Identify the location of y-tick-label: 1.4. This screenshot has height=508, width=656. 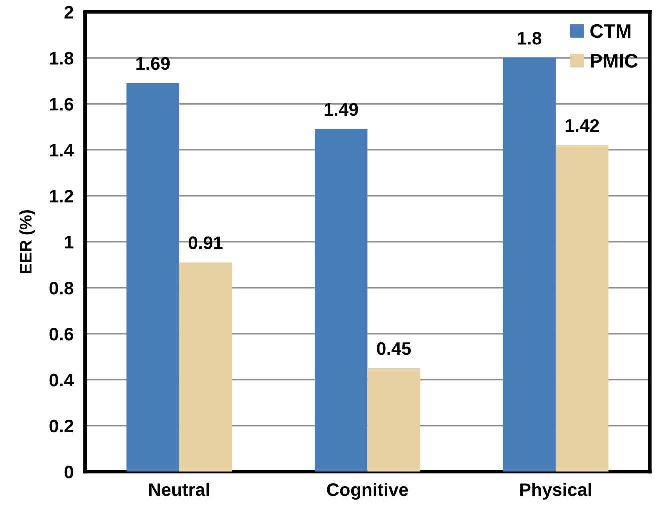
(62, 150).